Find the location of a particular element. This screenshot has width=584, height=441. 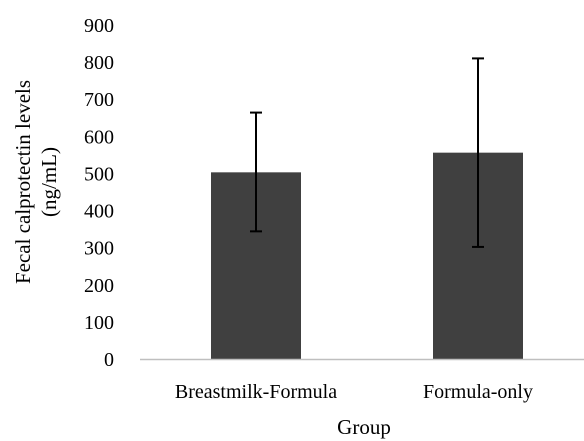

y-tick-label: 800 is located at coordinates (99, 63).